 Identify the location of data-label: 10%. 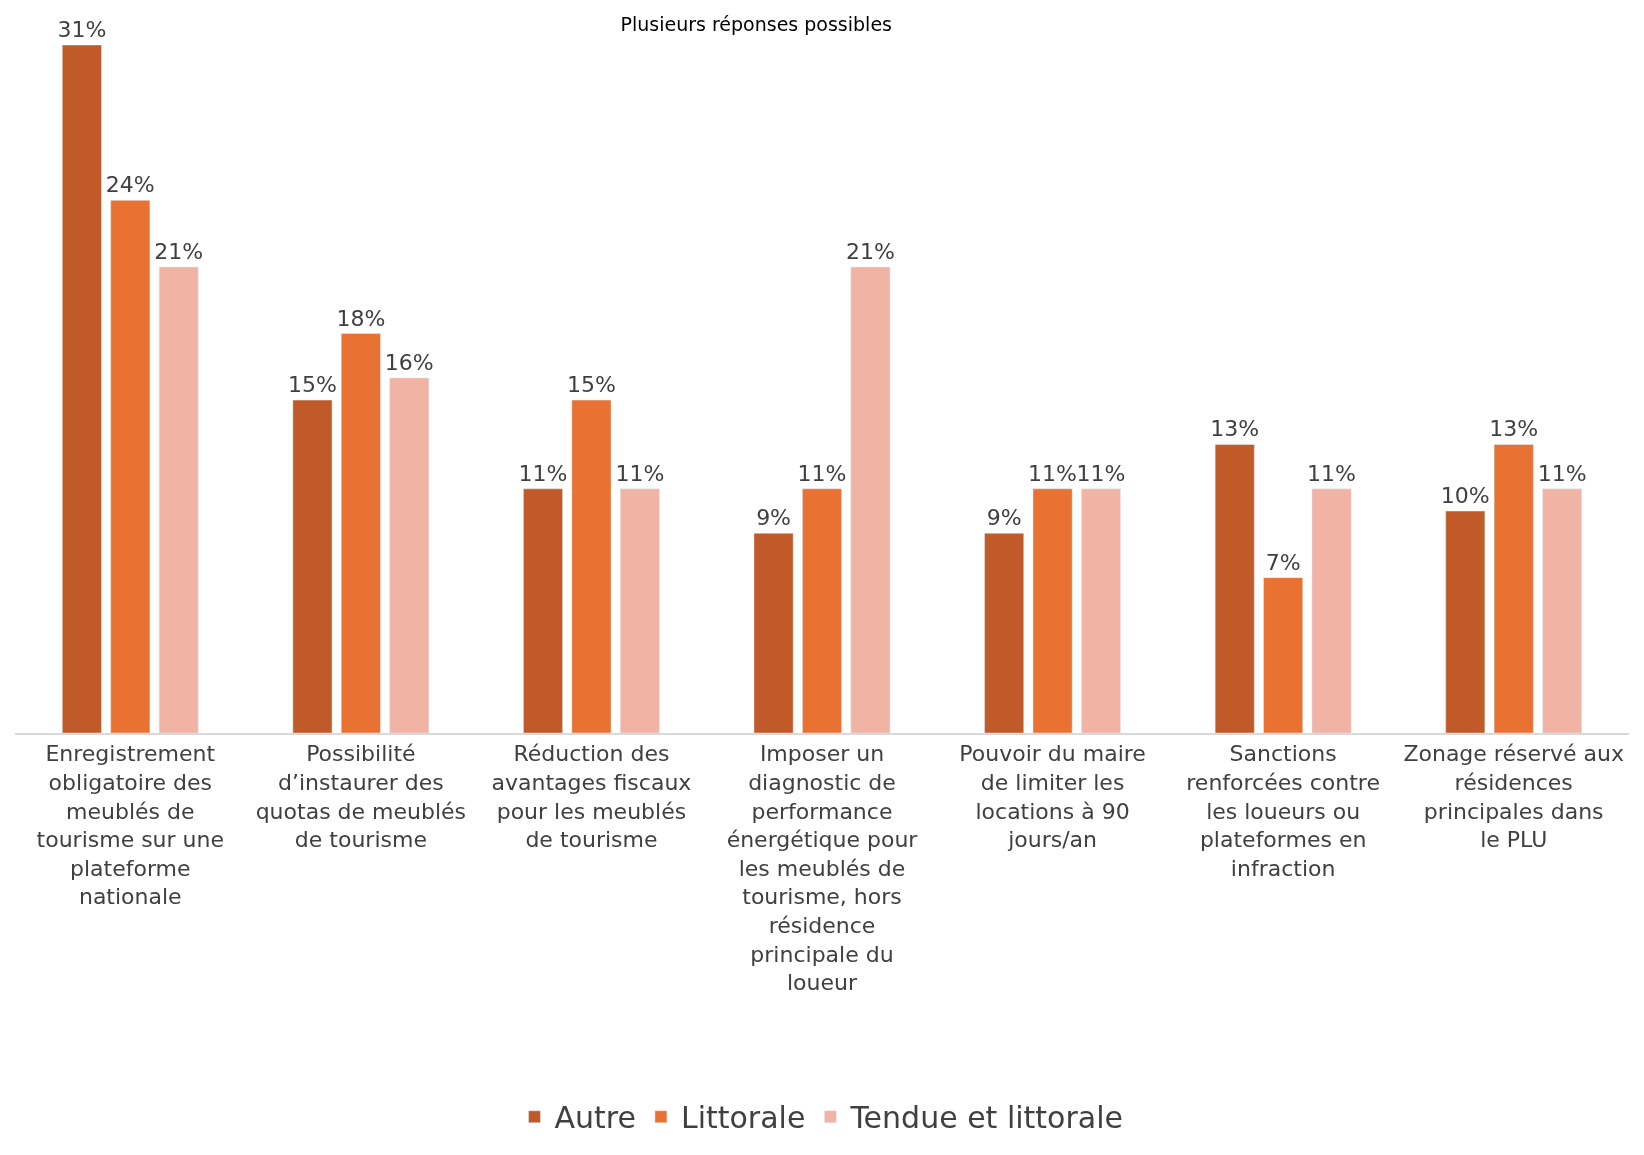
(1465, 496).